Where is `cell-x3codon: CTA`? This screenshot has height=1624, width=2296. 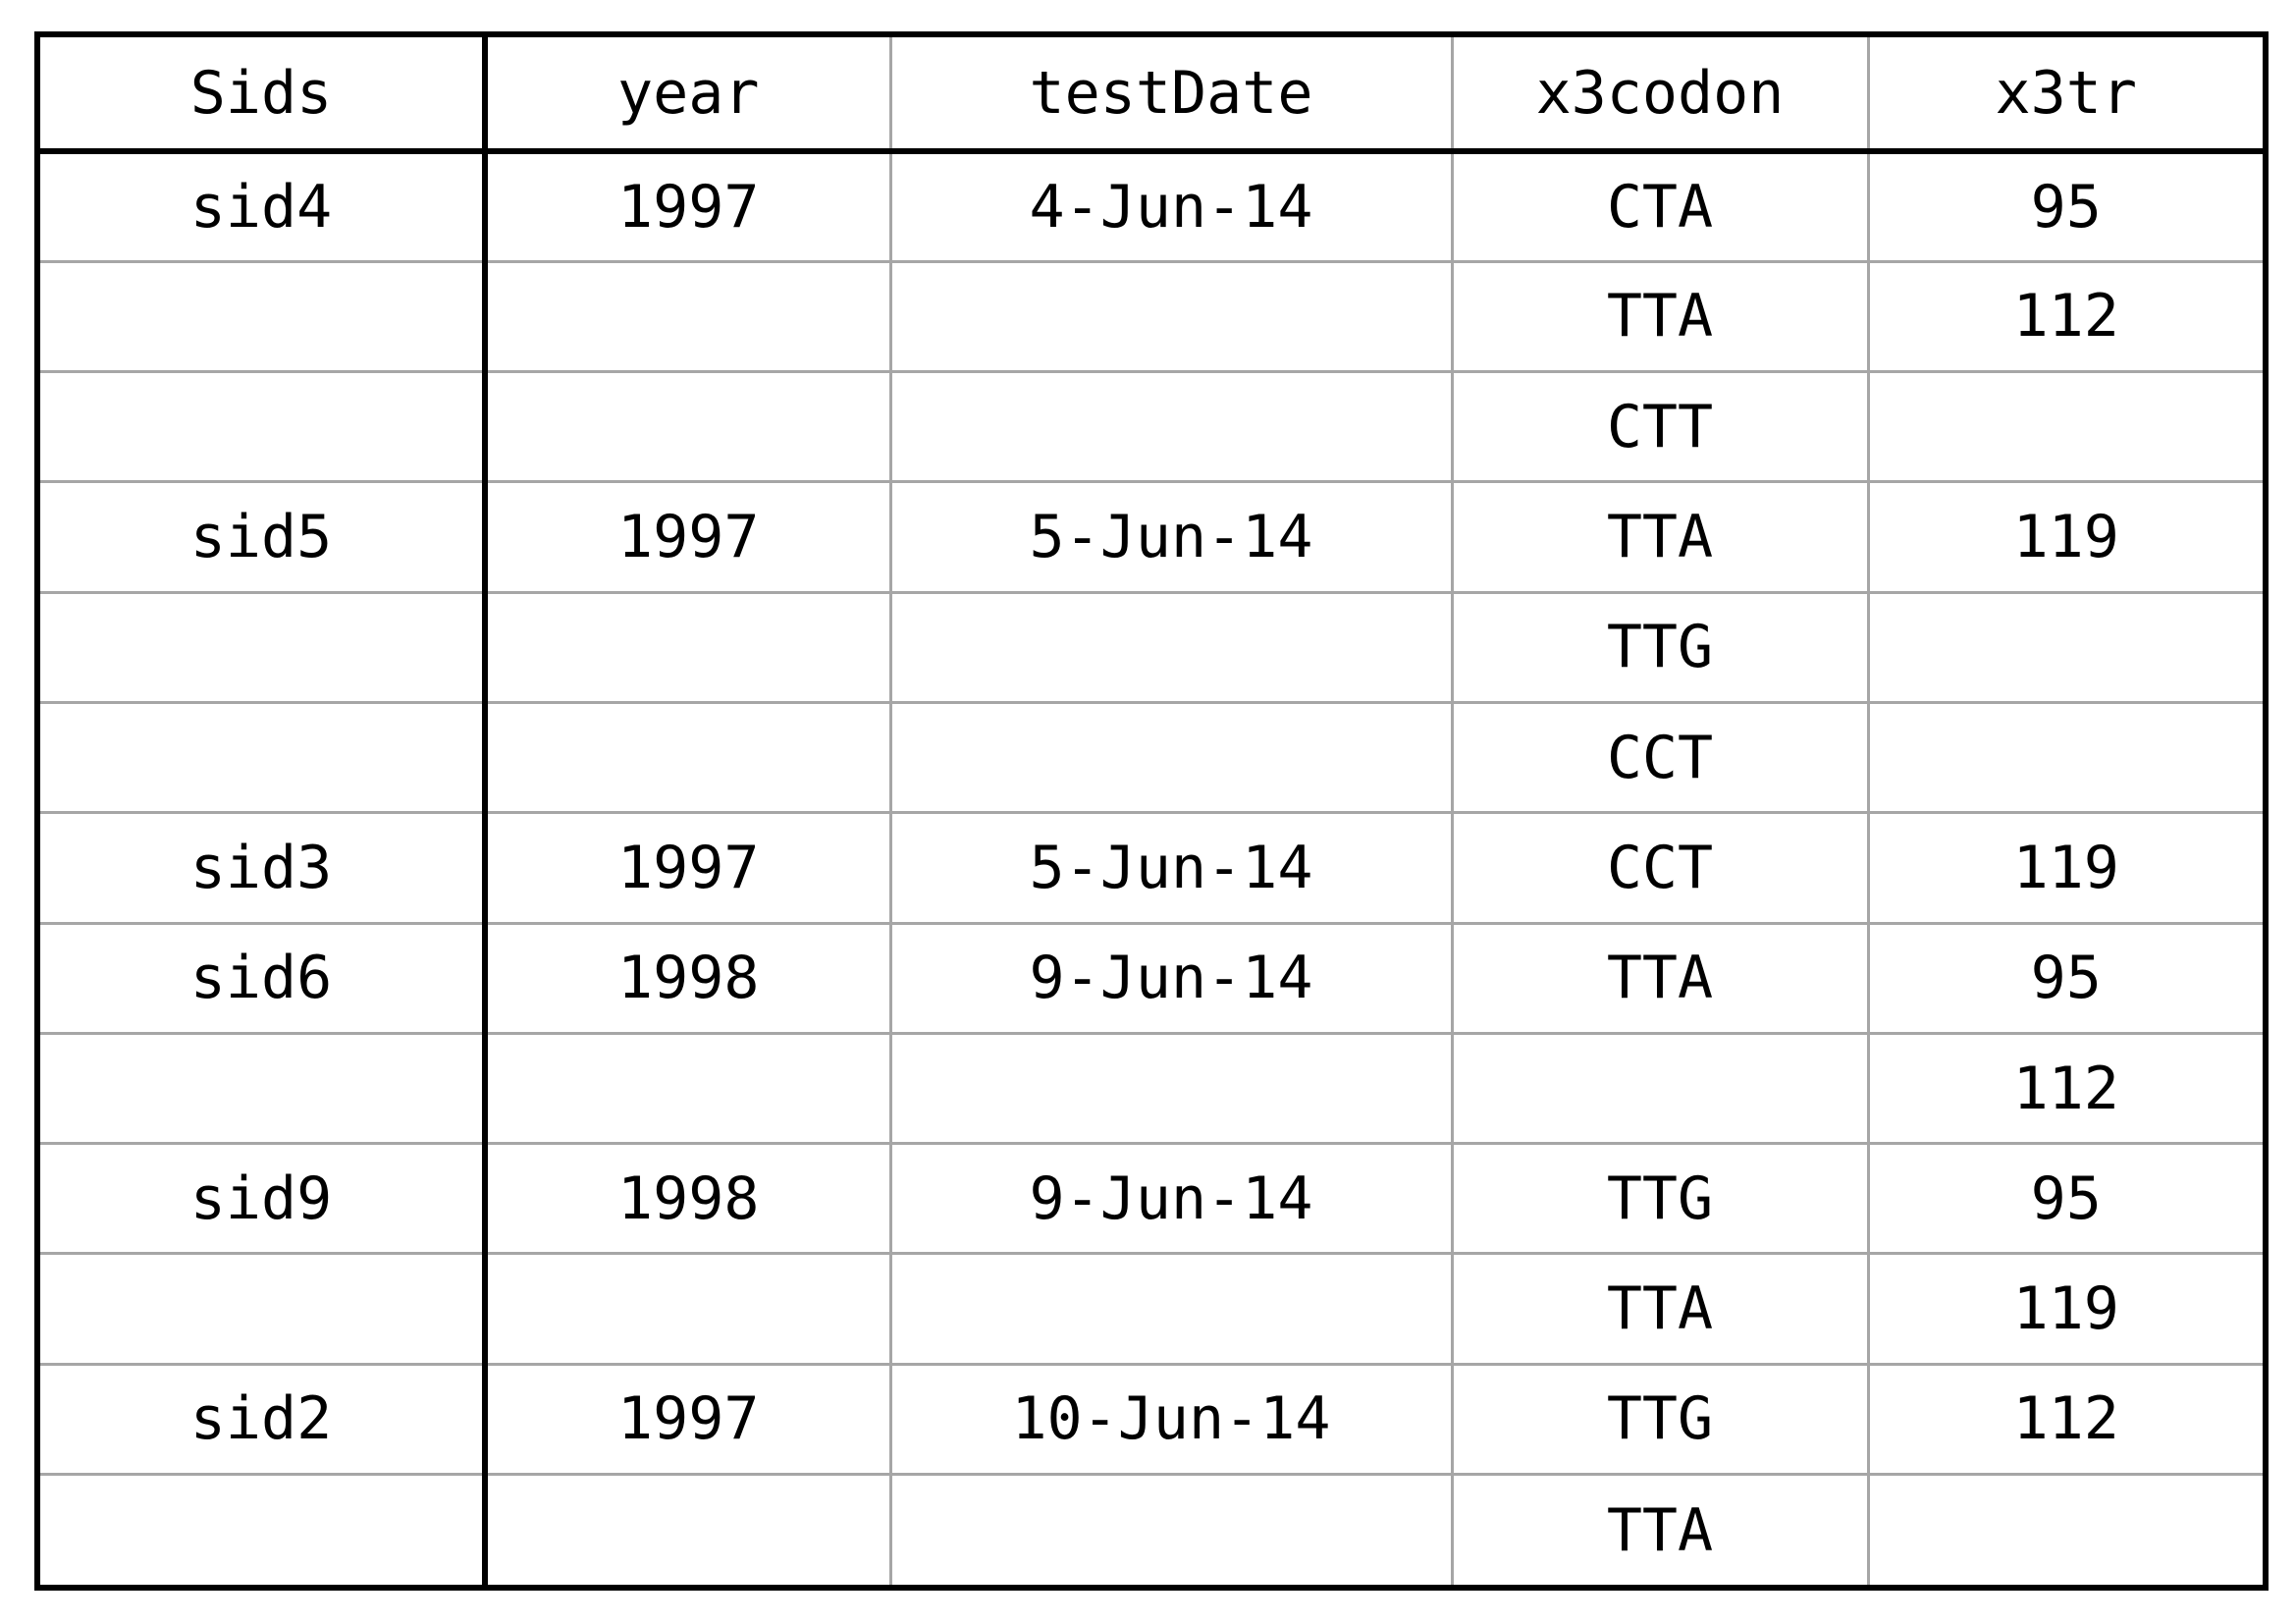
cell-x3codon: CTA is located at coordinates (1661, 206).